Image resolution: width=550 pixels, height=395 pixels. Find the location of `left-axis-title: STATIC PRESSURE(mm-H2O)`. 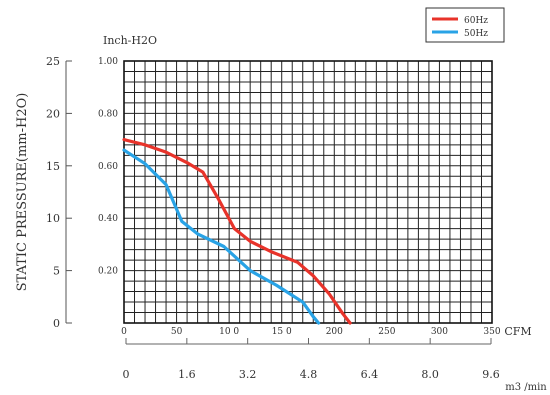

left-axis-title: STATIC PRESSURE(mm-H2O) is located at coordinates (22, 192).